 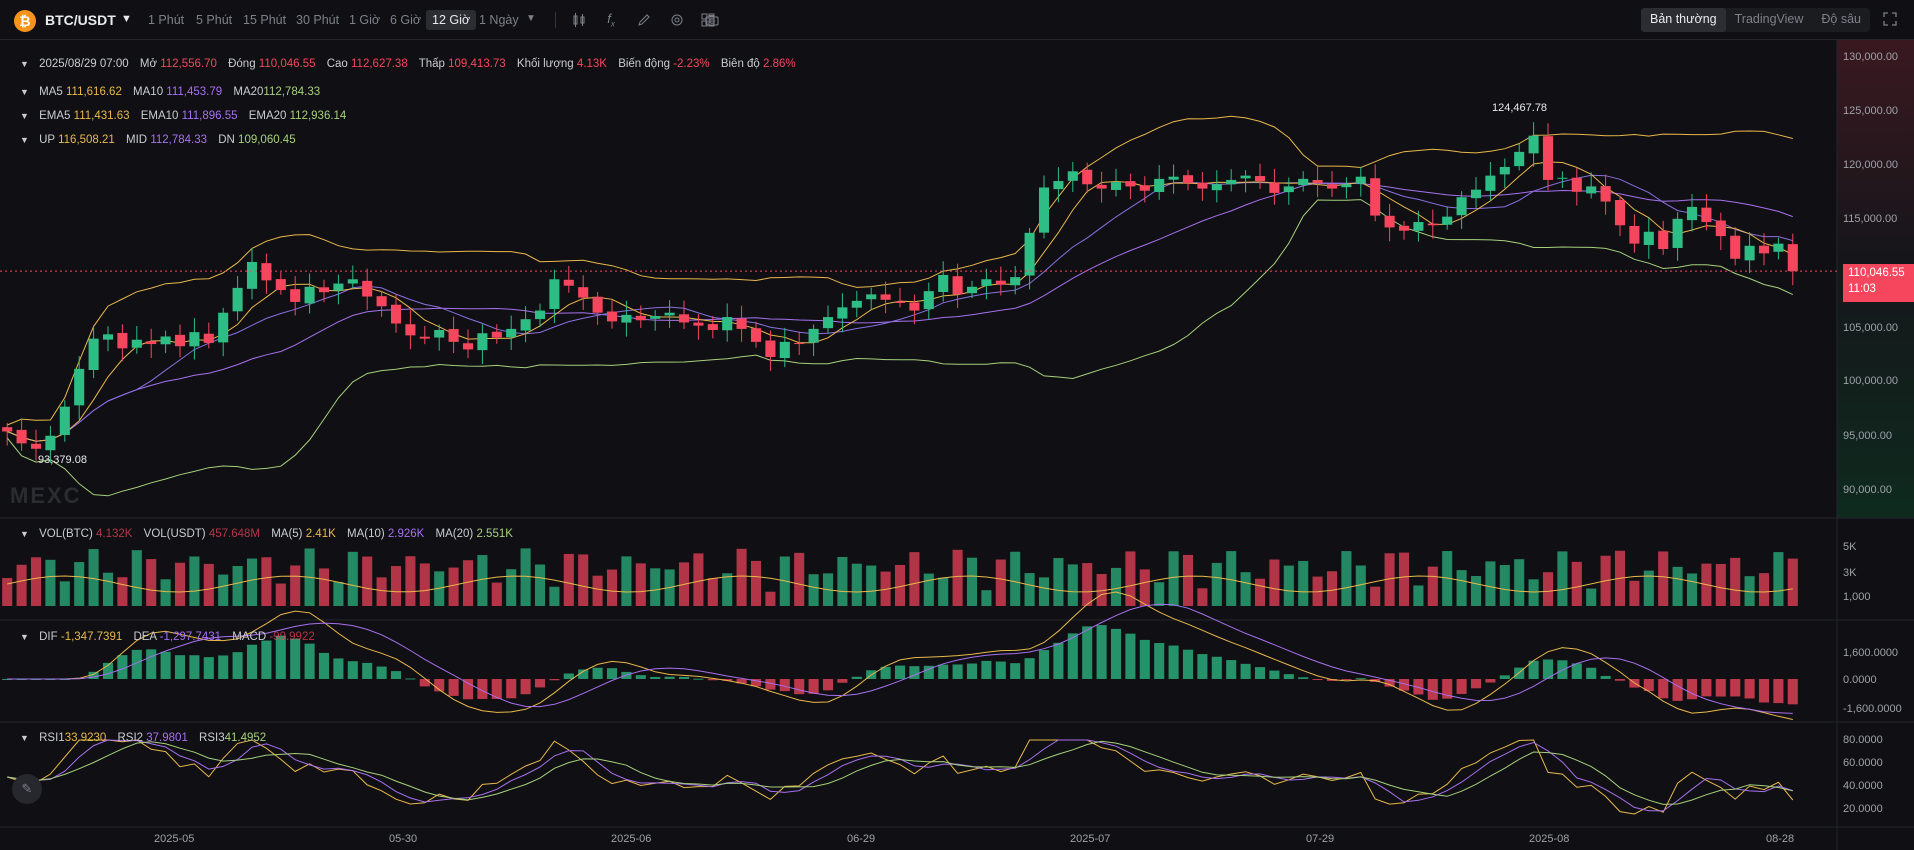 What do you see at coordinates (1867, 490) in the screenshot?
I see `price-tick: 90,000.00` at bounding box center [1867, 490].